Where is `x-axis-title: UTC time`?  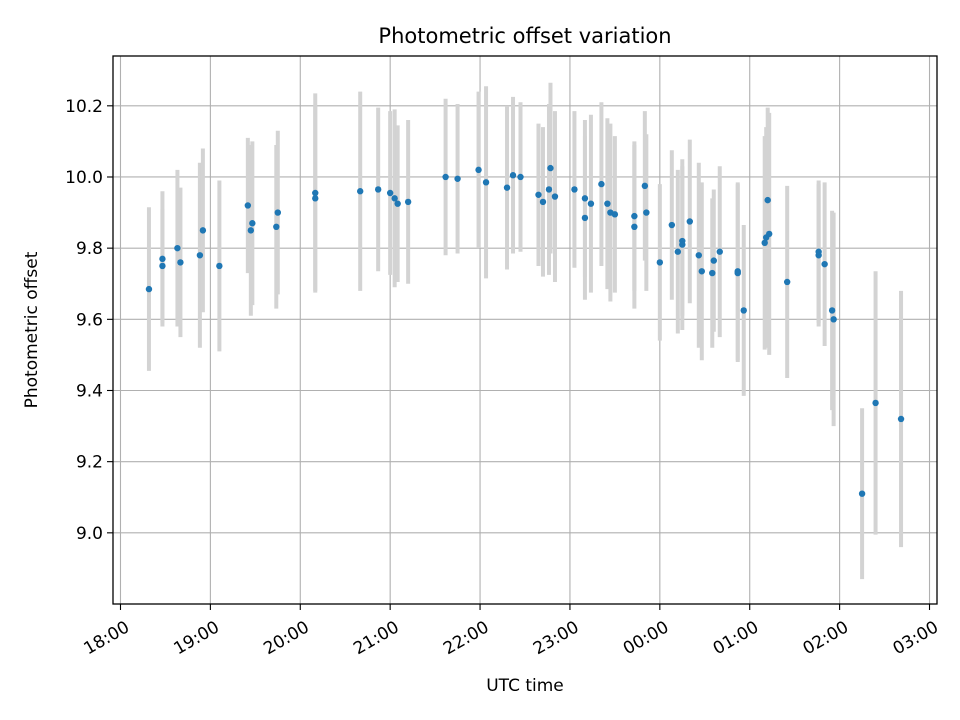
x-axis-title: UTC time is located at coordinates (525, 686).